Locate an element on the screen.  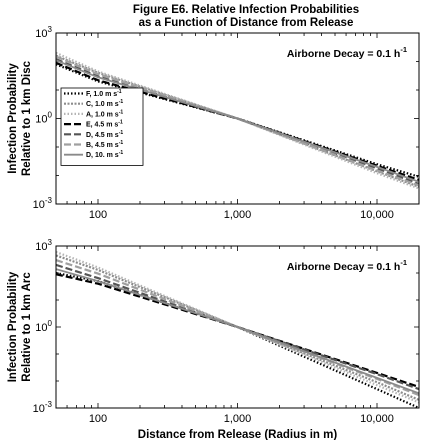
figure-title-line2: as a Function of Distance from Release is located at coordinates (246, 23).